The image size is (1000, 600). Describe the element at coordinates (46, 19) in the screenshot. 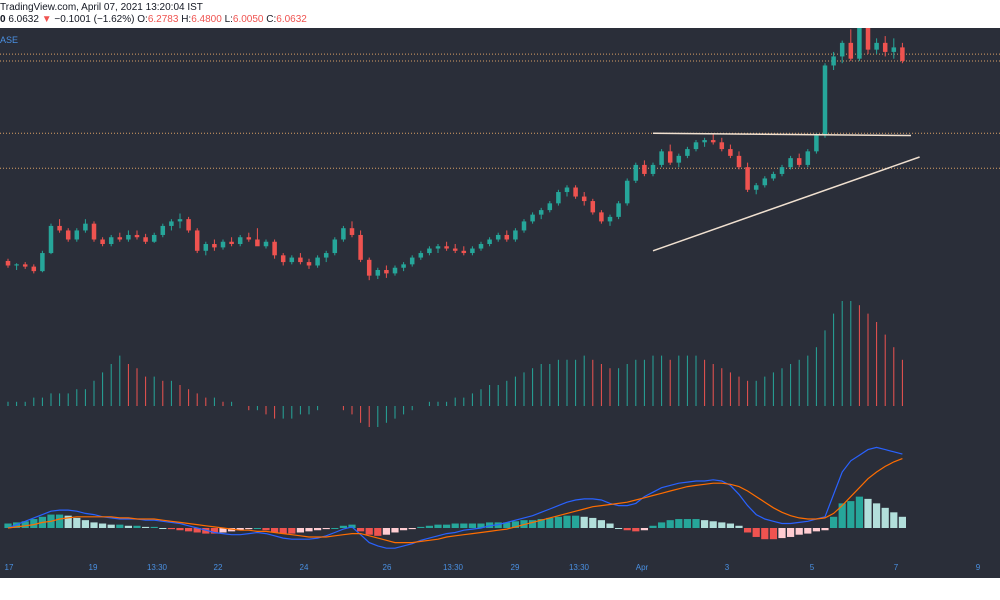

I see `change-arrow-icon: ▼` at that location.